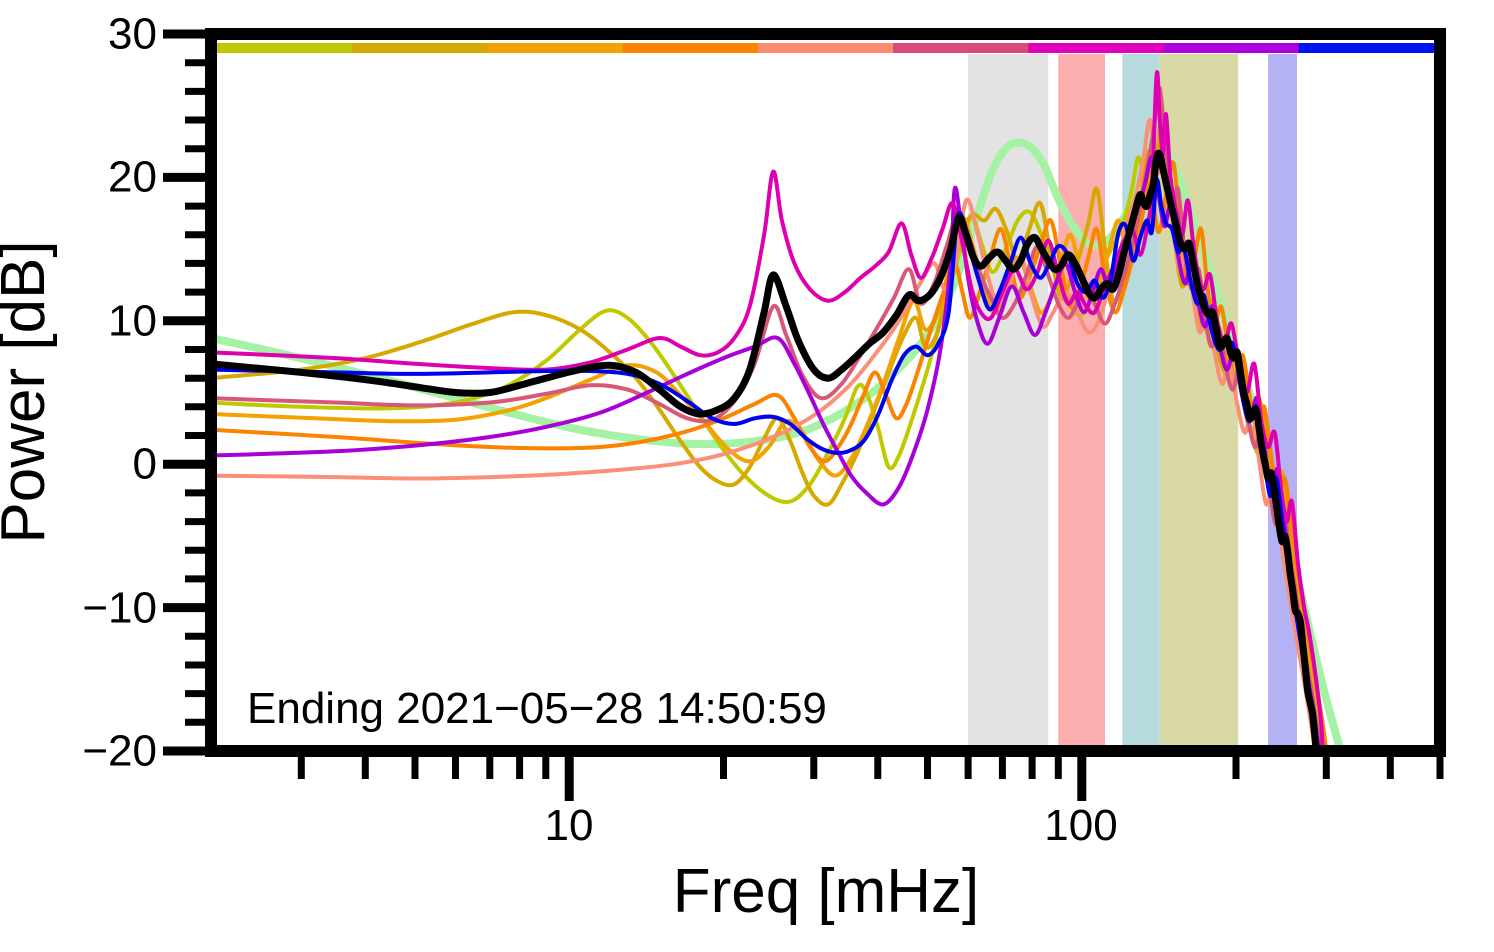 The image size is (1494, 952). Describe the element at coordinates (831, 825) in the screenshot. I see `x-tick-labels: 10 100` at that location.